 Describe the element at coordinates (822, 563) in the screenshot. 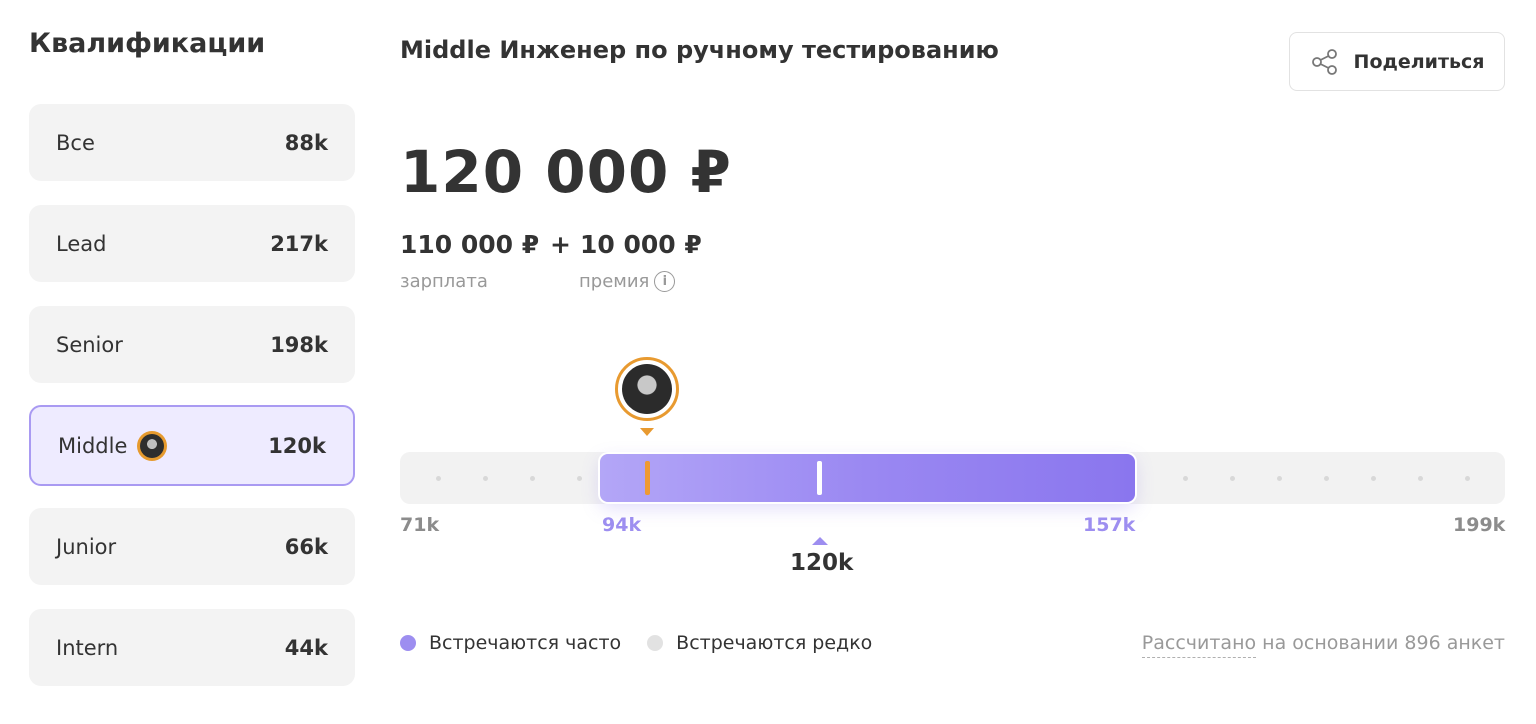

I see `median-label: 120k` at that location.